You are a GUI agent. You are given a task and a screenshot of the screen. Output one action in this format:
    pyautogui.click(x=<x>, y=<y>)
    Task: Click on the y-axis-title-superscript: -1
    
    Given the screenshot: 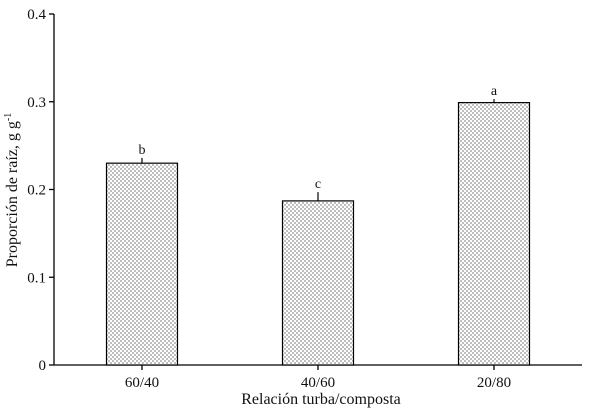 What is the action you would take?
    pyautogui.click(x=8, y=117)
    